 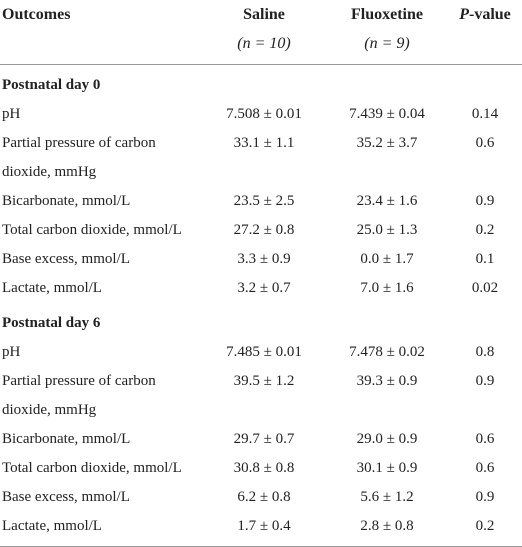 What do you see at coordinates (387, 497) in the screenshot?
I see `value-cell: 5.6 ± 1.2` at bounding box center [387, 497].